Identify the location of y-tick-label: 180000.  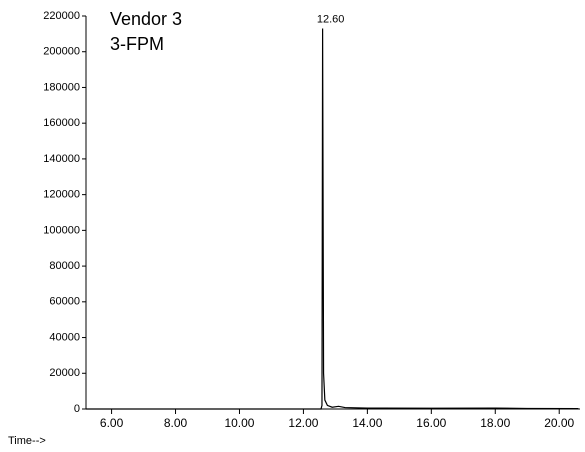
(61, 87).